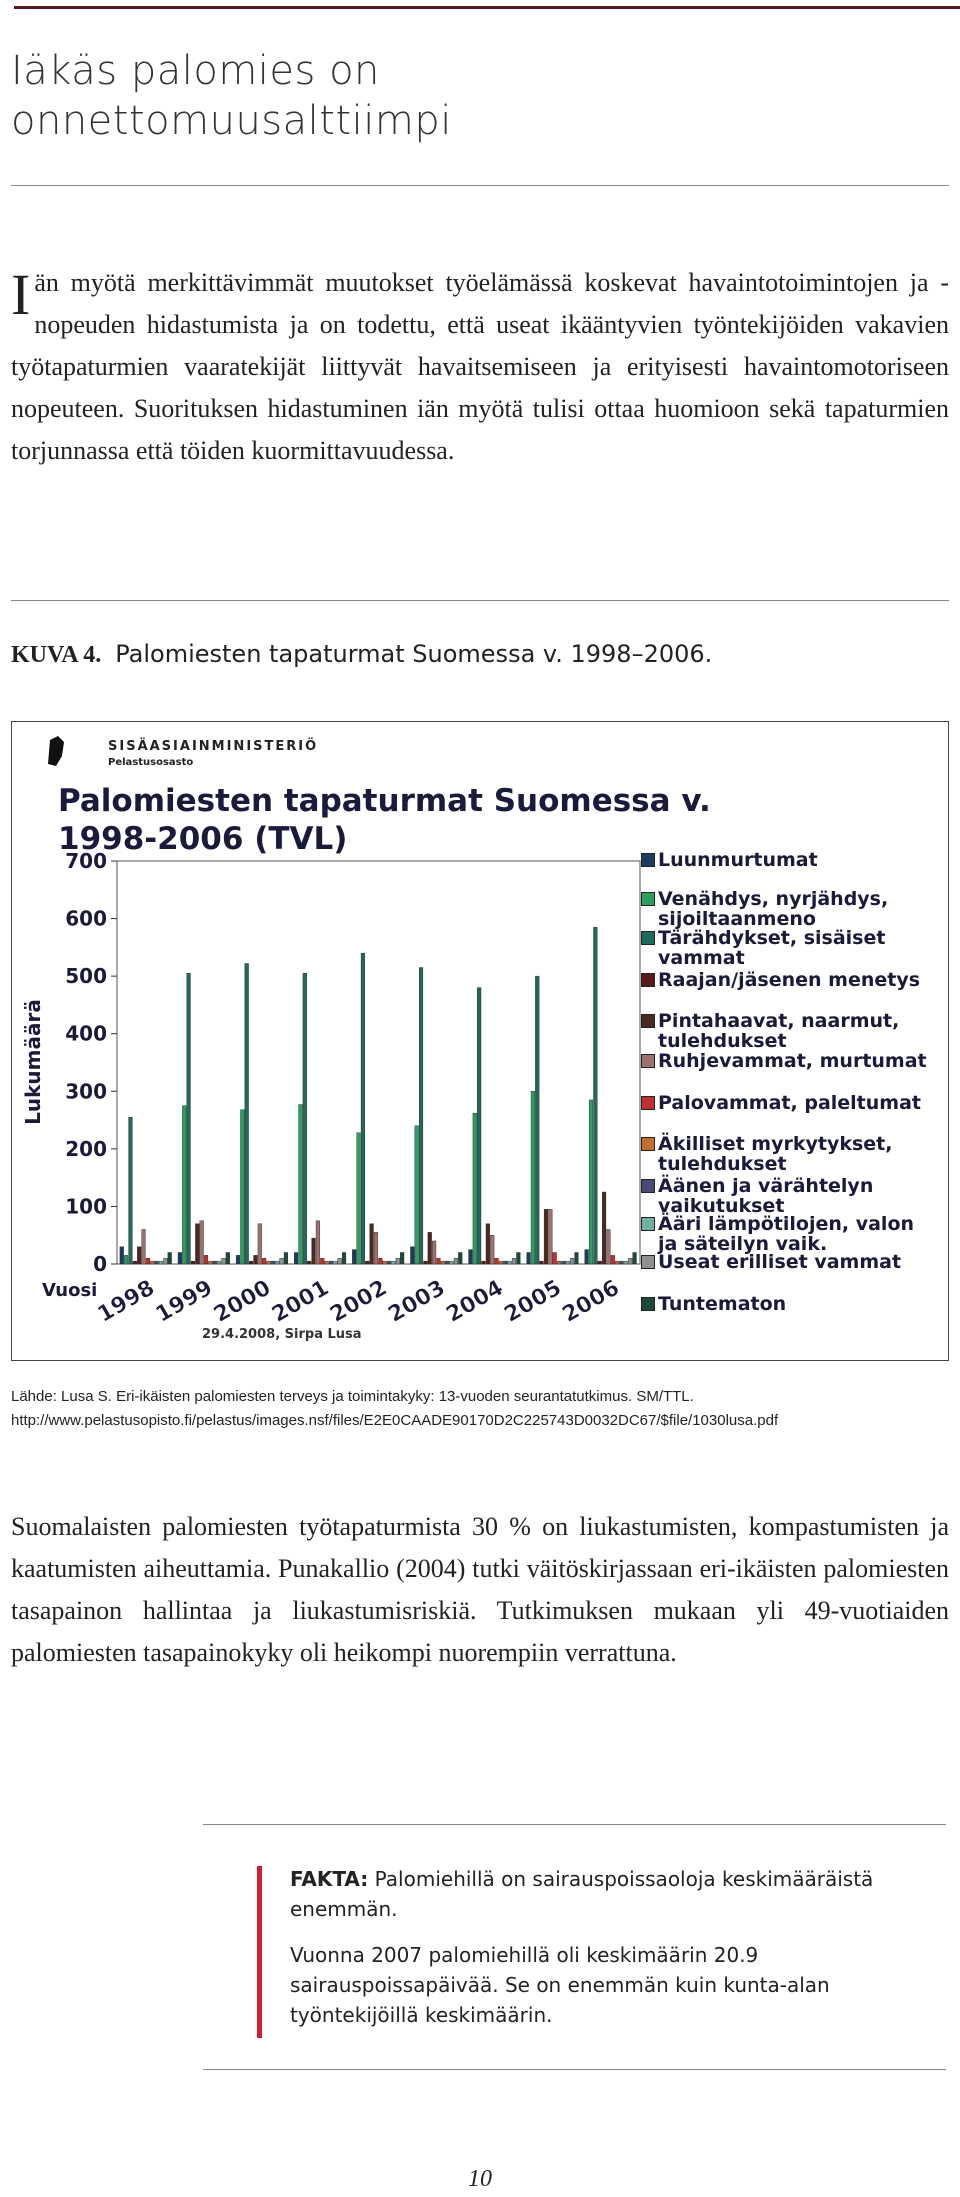 The image size is (960, 2197). What do you see at coordinates (86, 1206) in the screenshot?
I see `y-tick-label: 100` at bounding box center [86, 1206].